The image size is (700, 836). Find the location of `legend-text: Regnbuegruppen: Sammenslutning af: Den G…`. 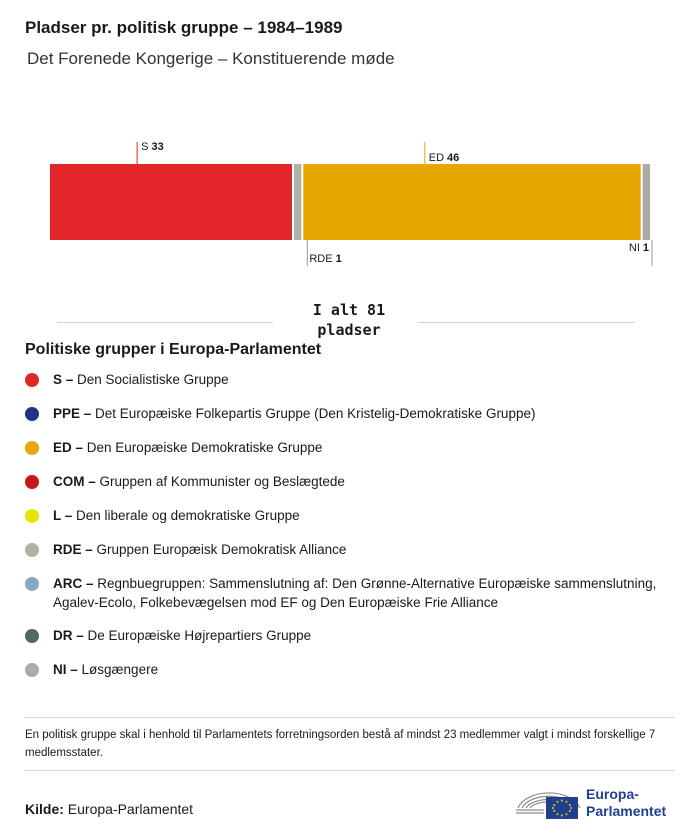

legend-text: Regnbuegruppen: Sammenslutning af: Den G… is located at coordinates (355, 593).